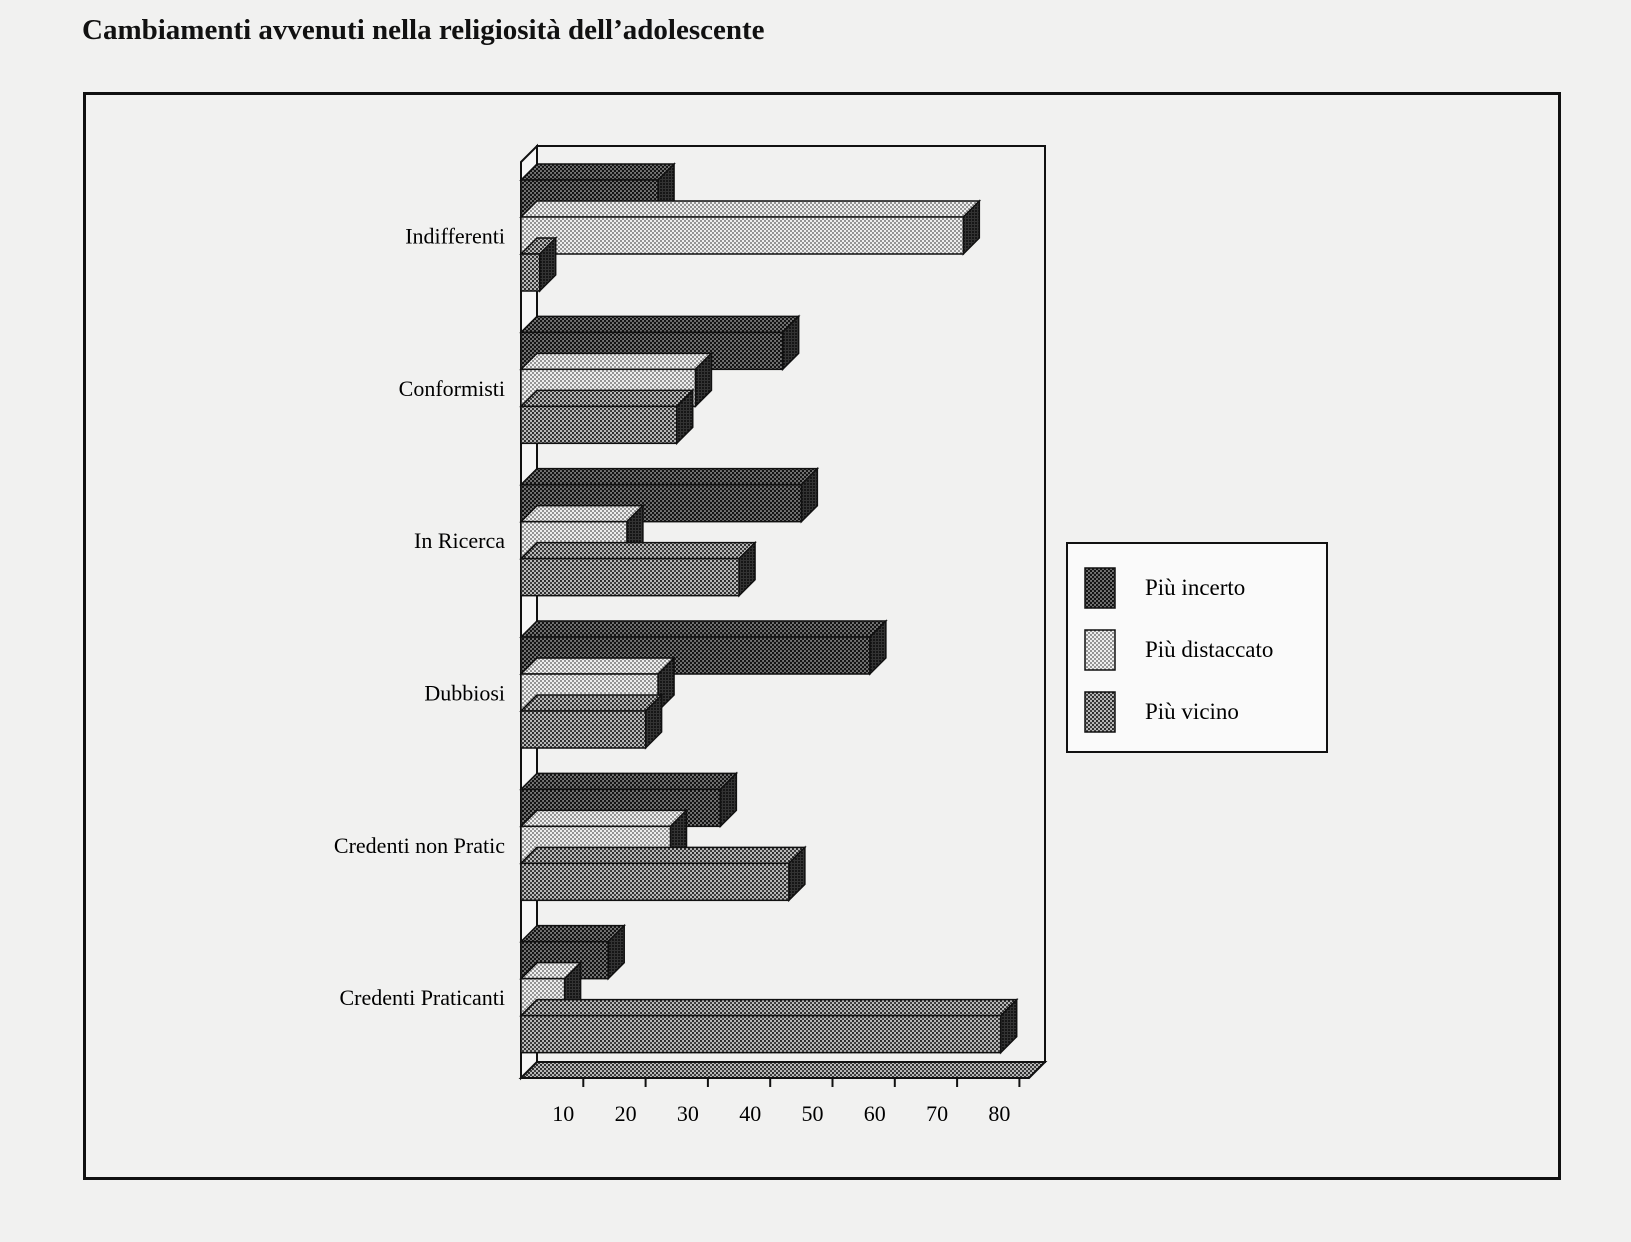 Image resolution: width=1631 pixels, height=1242 pixels. What do you see at coordinates (422, 997) in the screenshot?
I see `category-label: Credenti Praticanti` at bounding box center [422, 997].